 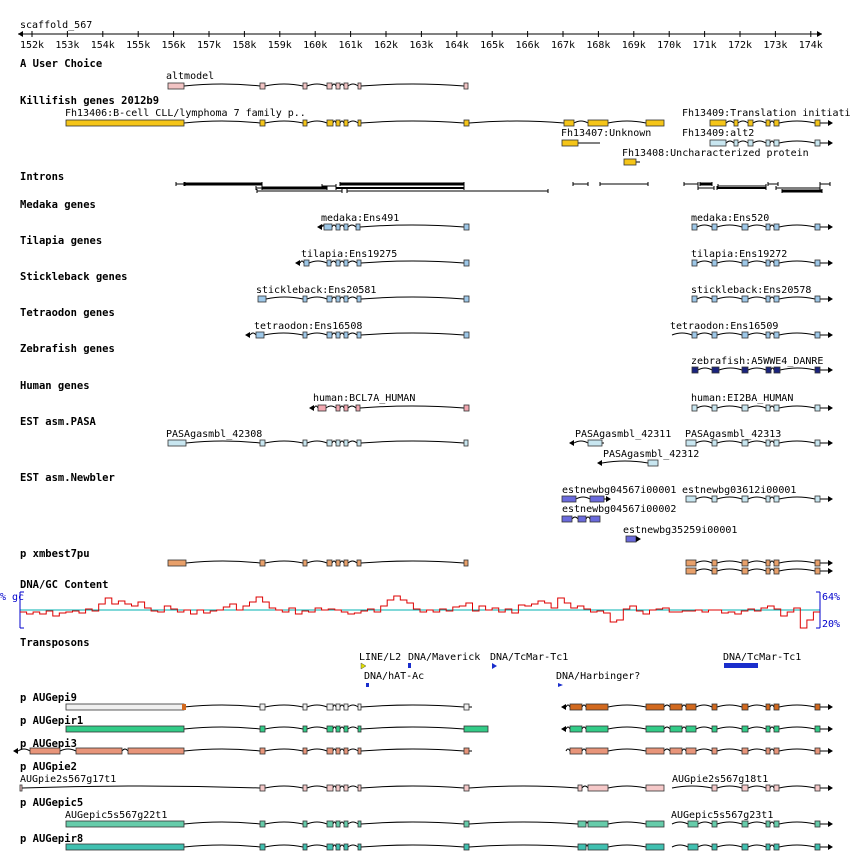 I want to click on feature-label: Fh13409:alt2, so click(x=718, y=133).